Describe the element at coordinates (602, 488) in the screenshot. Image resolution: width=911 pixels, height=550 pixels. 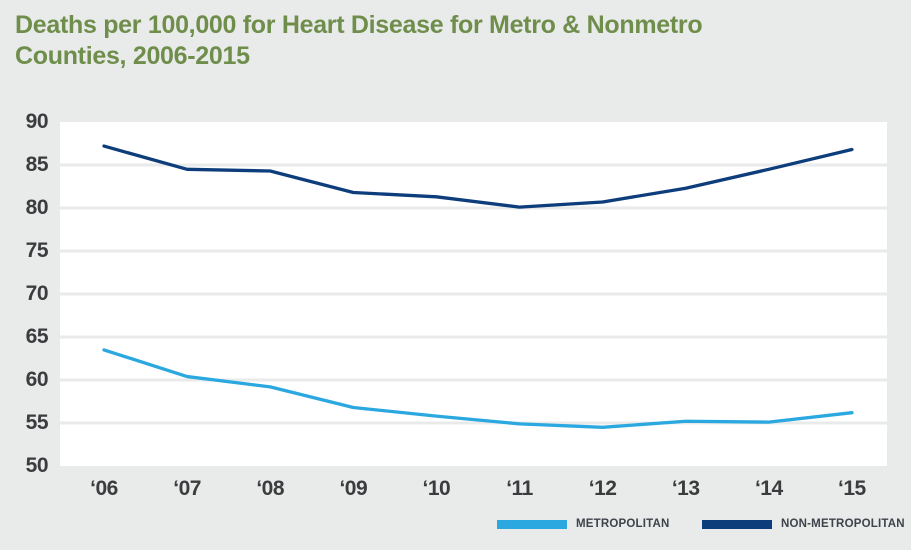
I see `x-axis-tick-2012: ‘12` at that location.